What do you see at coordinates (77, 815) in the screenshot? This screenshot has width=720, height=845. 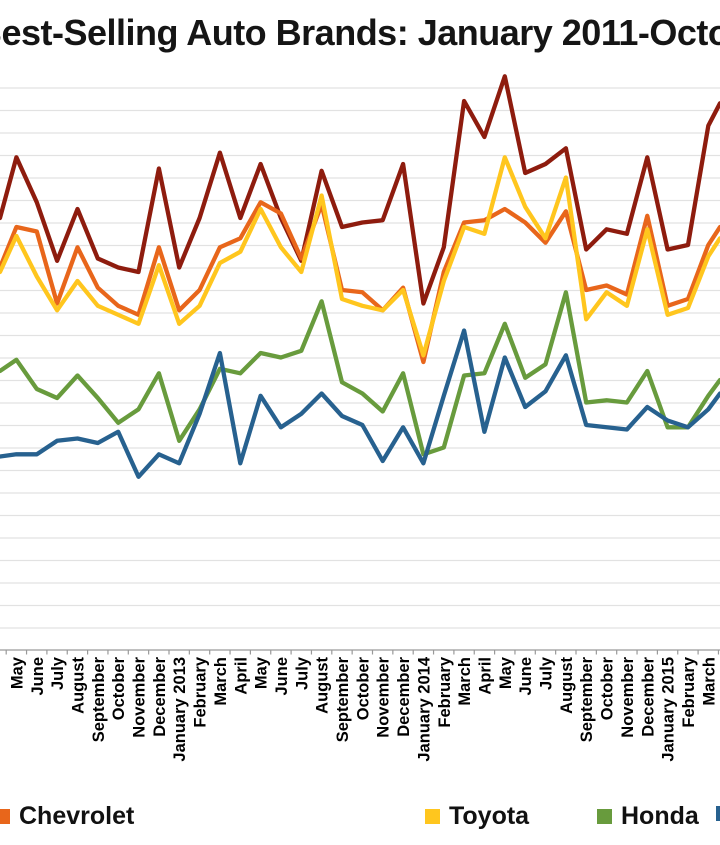 I see `legend-label-chevrolet: Chevrolet` at bounding box center [77, 815].